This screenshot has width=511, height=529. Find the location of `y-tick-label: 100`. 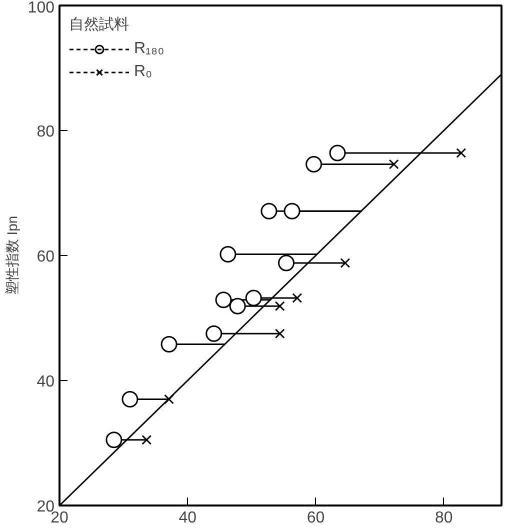

y-tick-label: 100 is located at coordinates (41, 8).